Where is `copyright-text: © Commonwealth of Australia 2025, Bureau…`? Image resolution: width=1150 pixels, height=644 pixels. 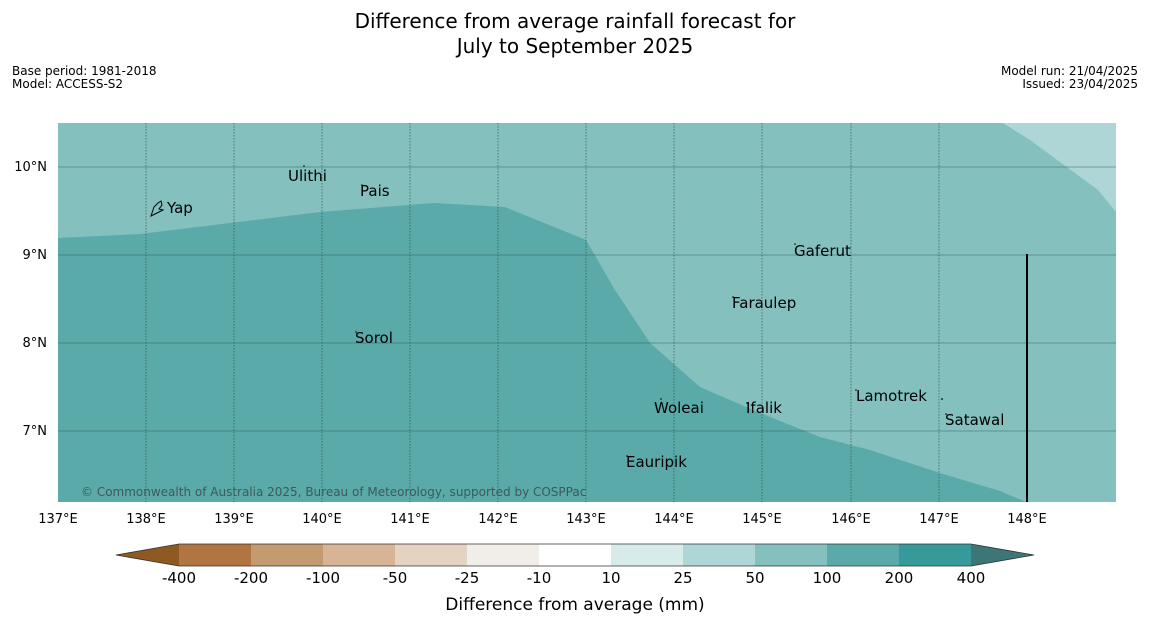 copyright-text: © Commonwealth of Australia 2025, Bureau… is located at coordinates (333, 492).